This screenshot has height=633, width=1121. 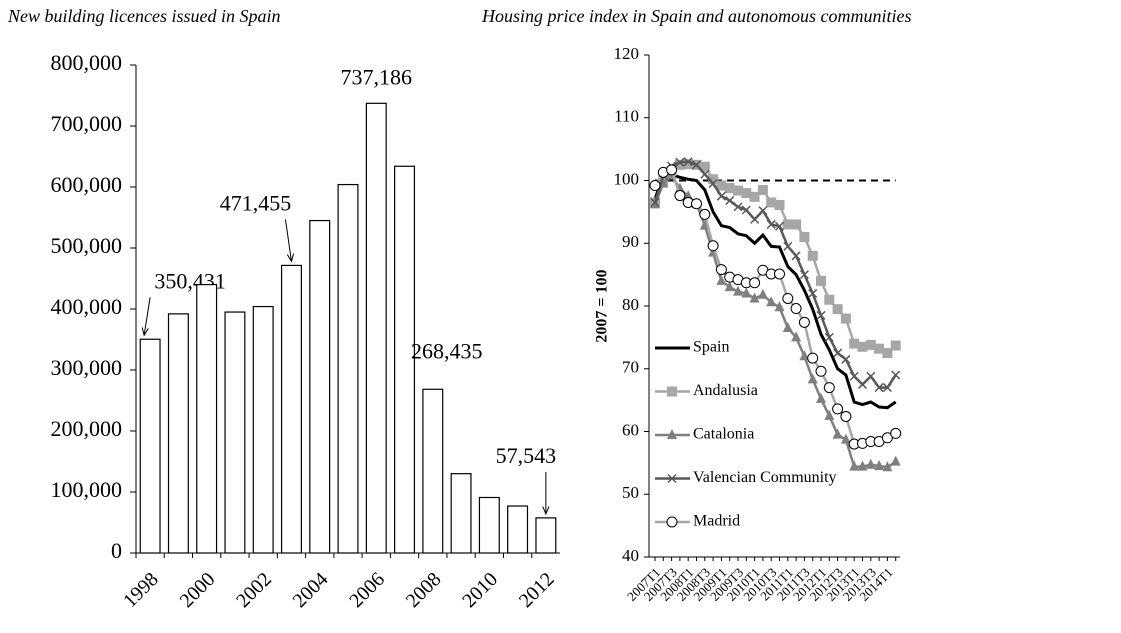 I want to click on data-label: 268,435, so click(x=447, y=350).